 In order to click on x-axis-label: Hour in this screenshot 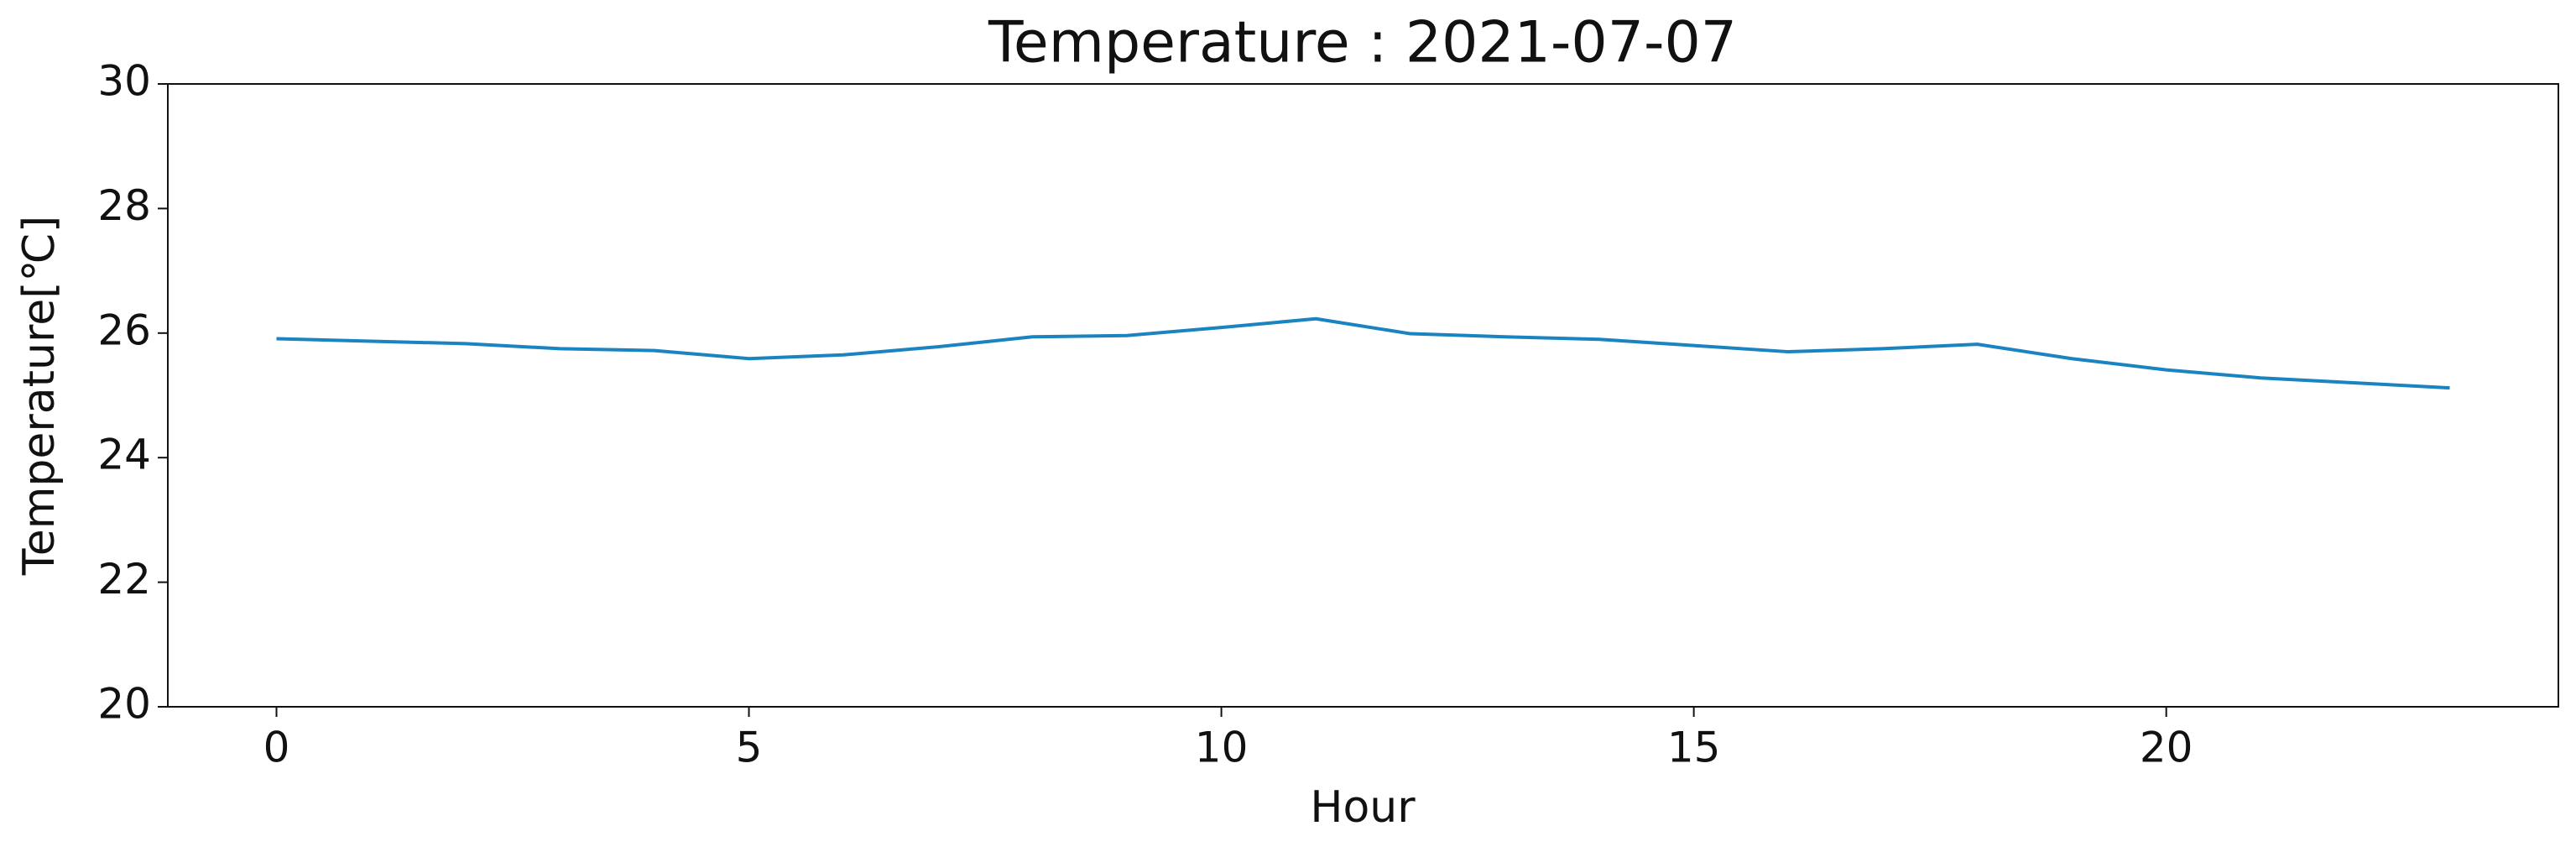, I will do `click(1363, 807)`.